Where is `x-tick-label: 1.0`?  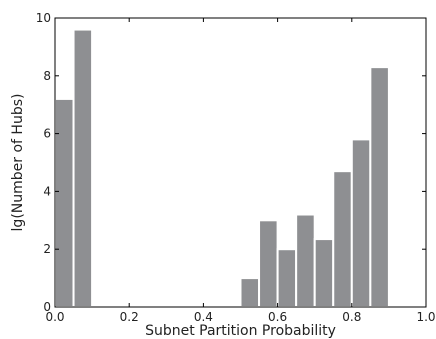 x-tick-label: 1.0 is located at coordinates (425, 317).